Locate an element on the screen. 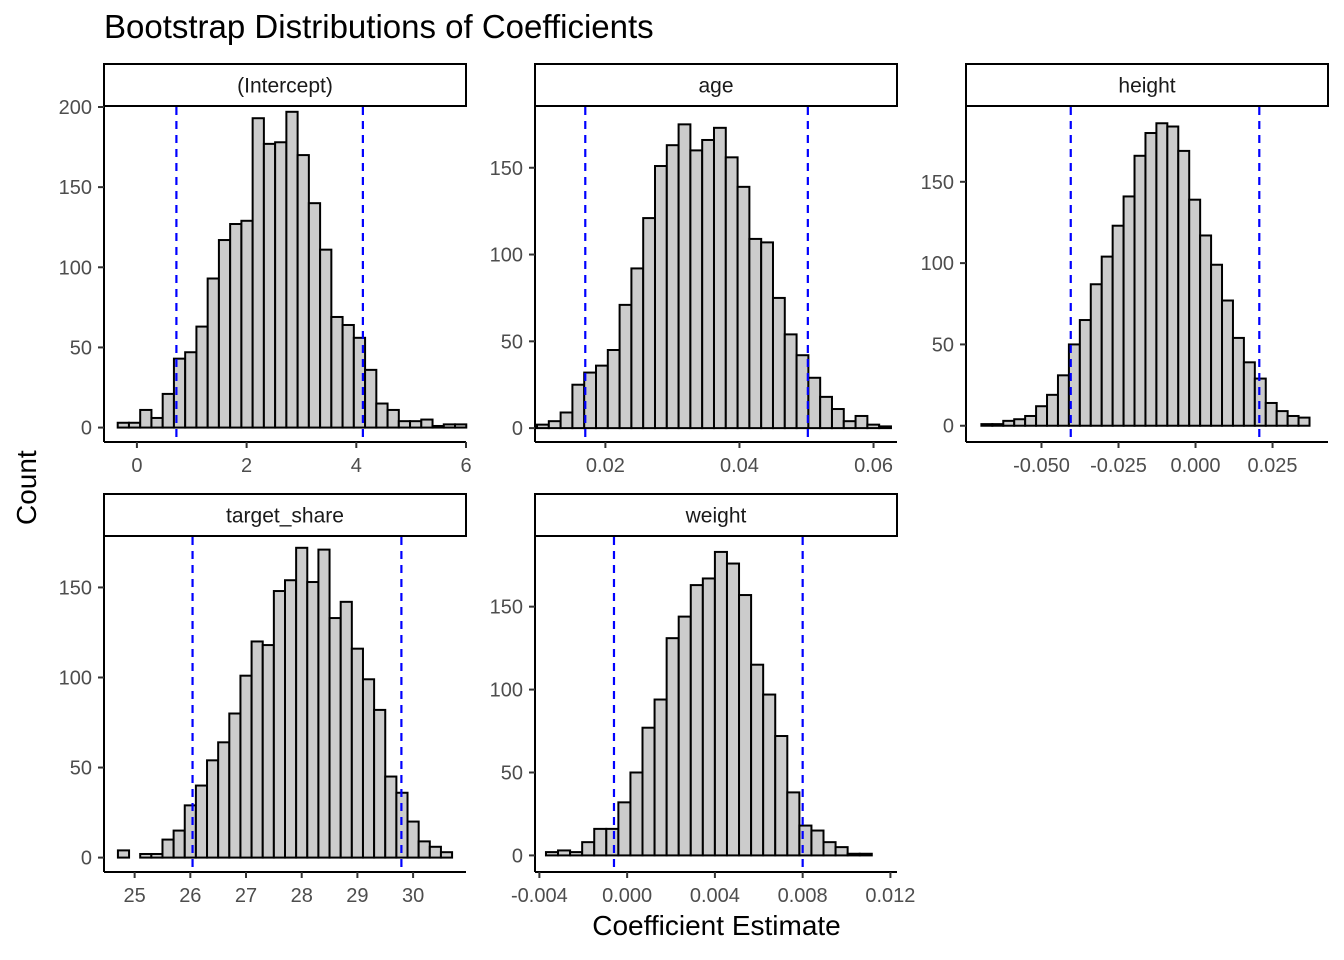  x-tick-label: 27 is located at coordinates (246, 896).